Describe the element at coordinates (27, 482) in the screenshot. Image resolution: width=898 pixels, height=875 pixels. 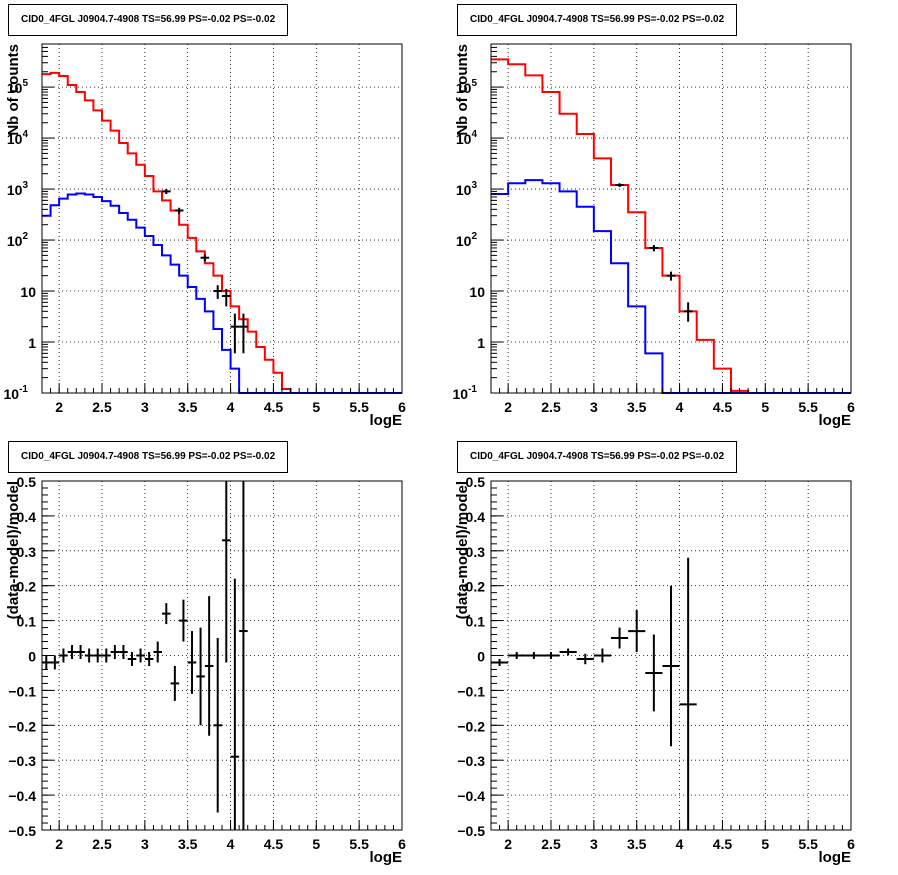
I see `y-tick-label: 0.5` at that location.